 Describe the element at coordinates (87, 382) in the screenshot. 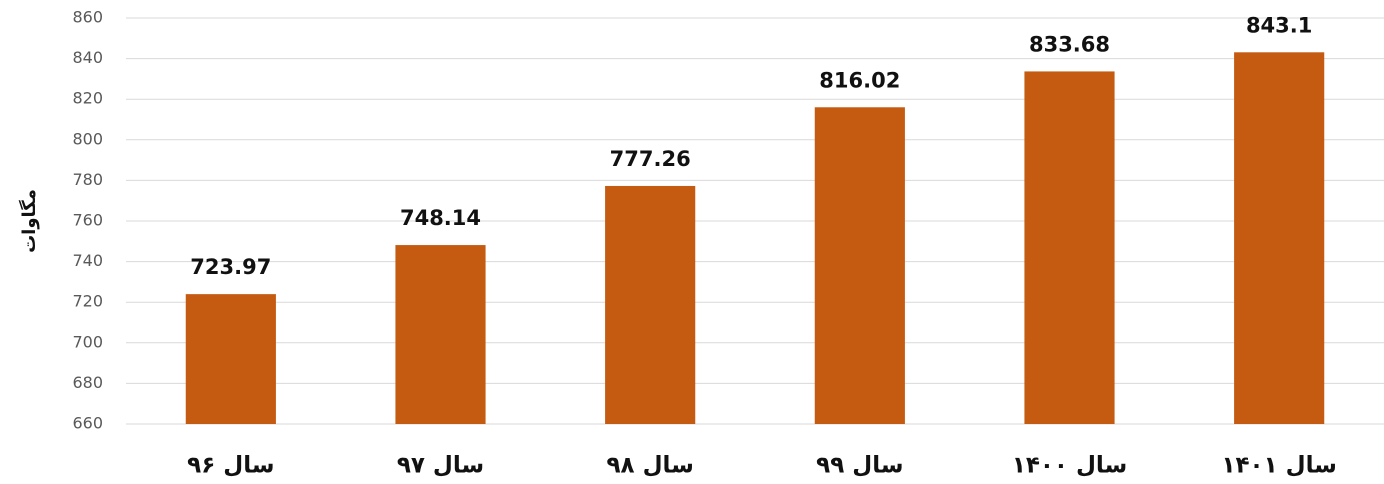

I see `y-tick-label: 680` at that location.